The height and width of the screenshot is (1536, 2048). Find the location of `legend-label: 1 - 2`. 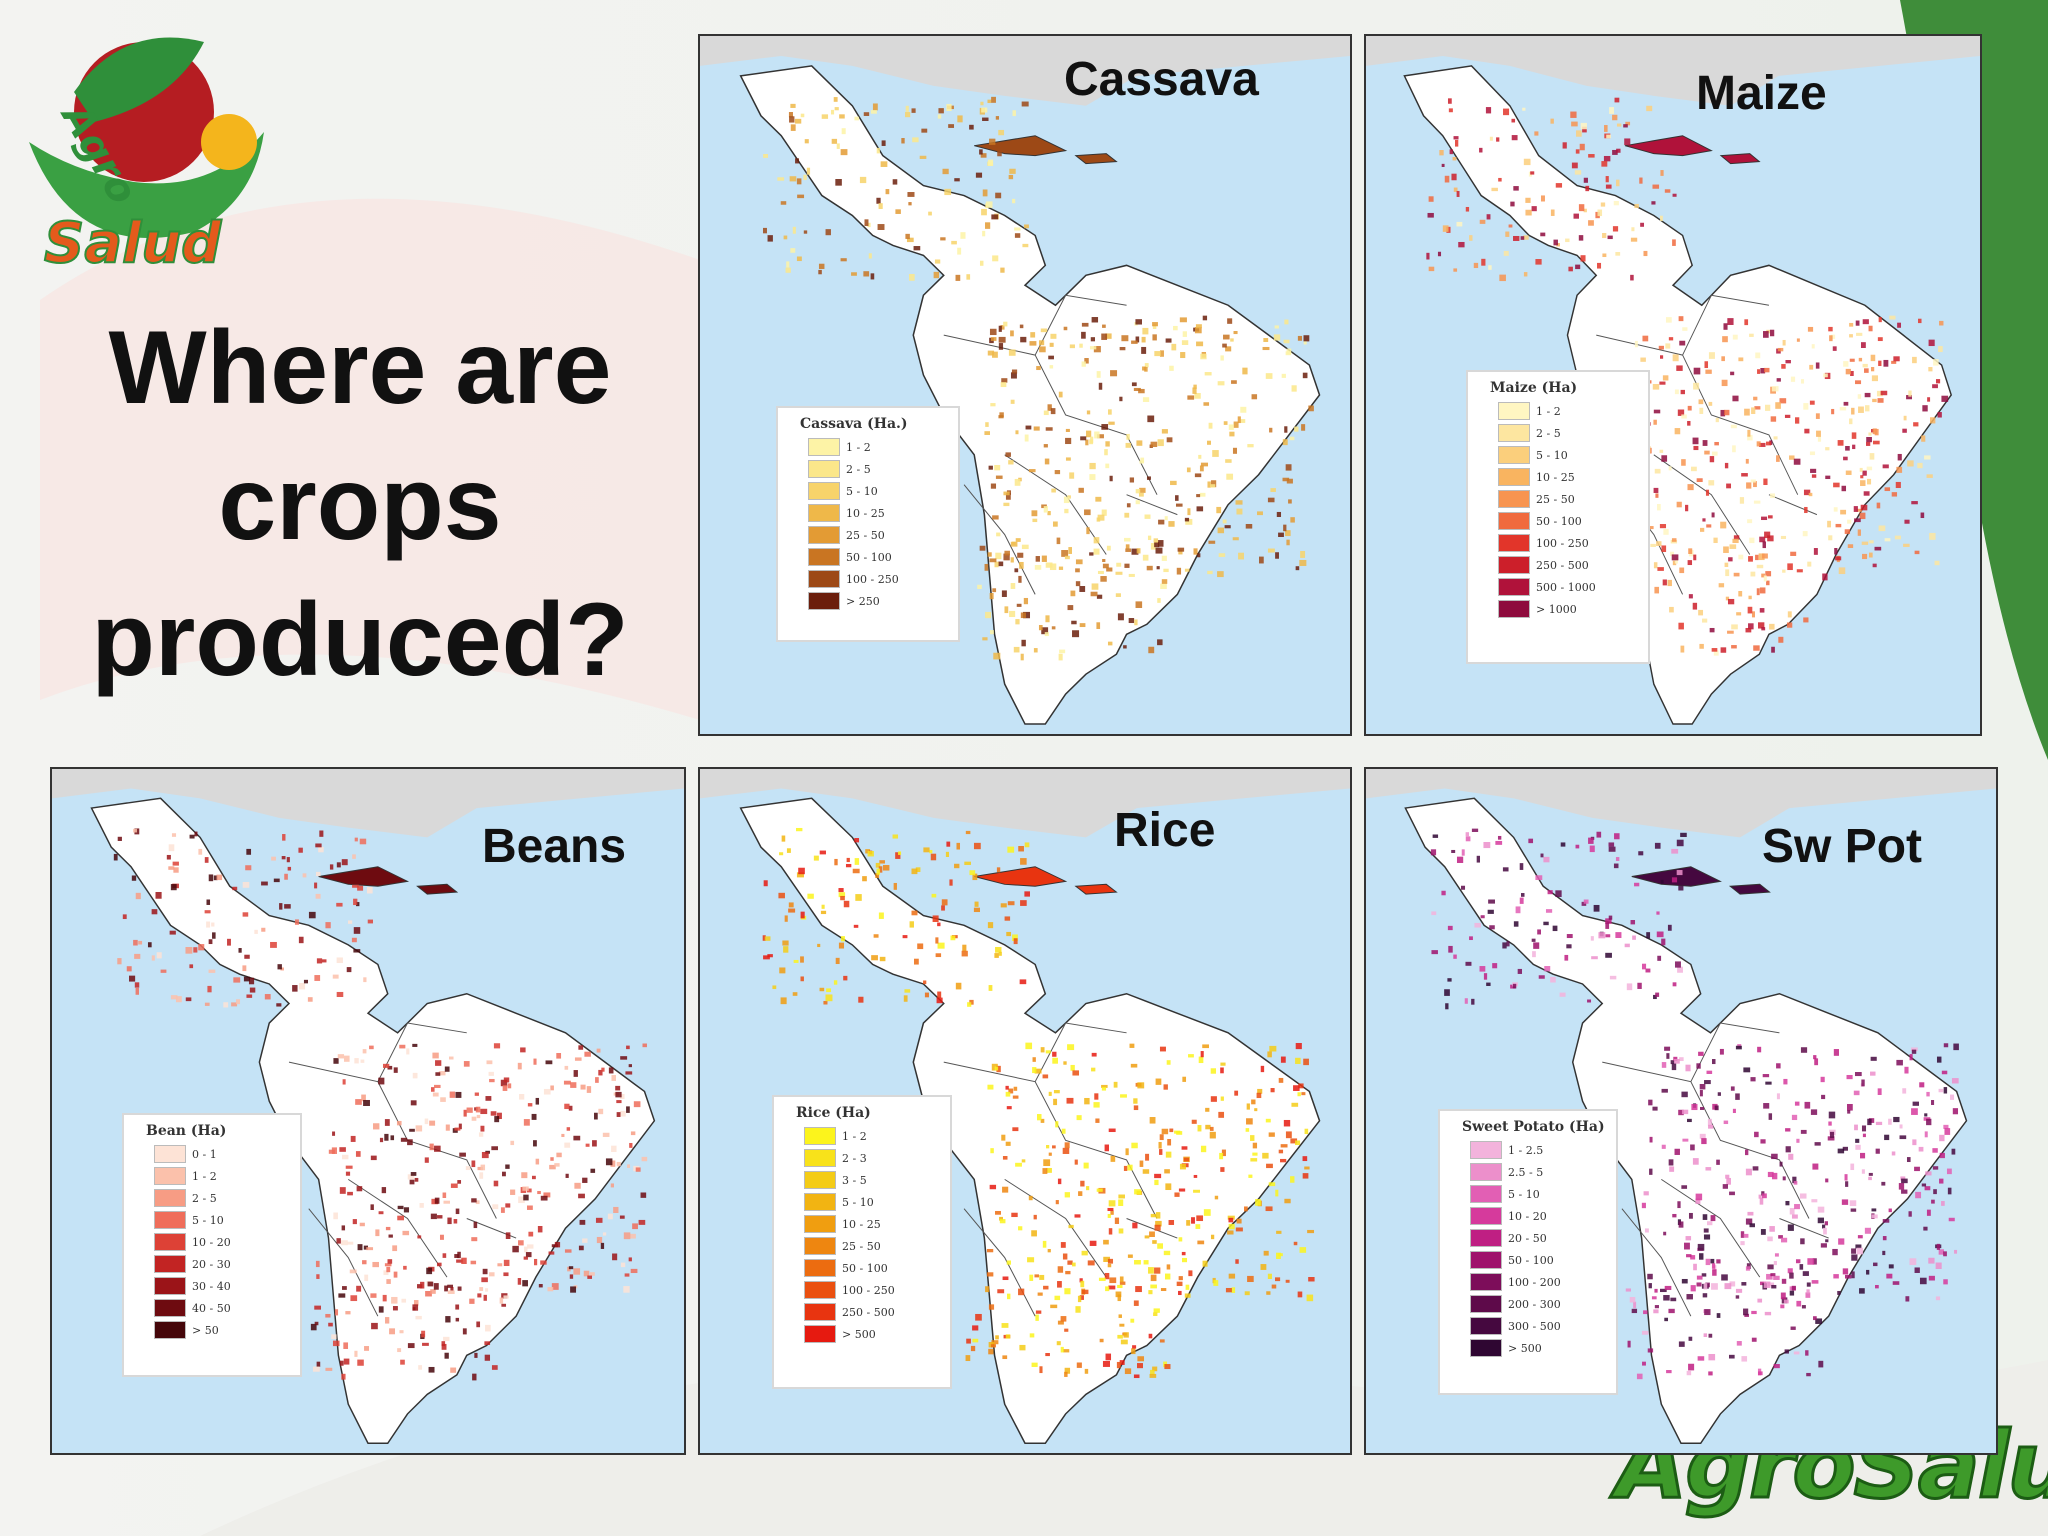

legend-label: 1 - 2 is located at coordinates (858, 447).